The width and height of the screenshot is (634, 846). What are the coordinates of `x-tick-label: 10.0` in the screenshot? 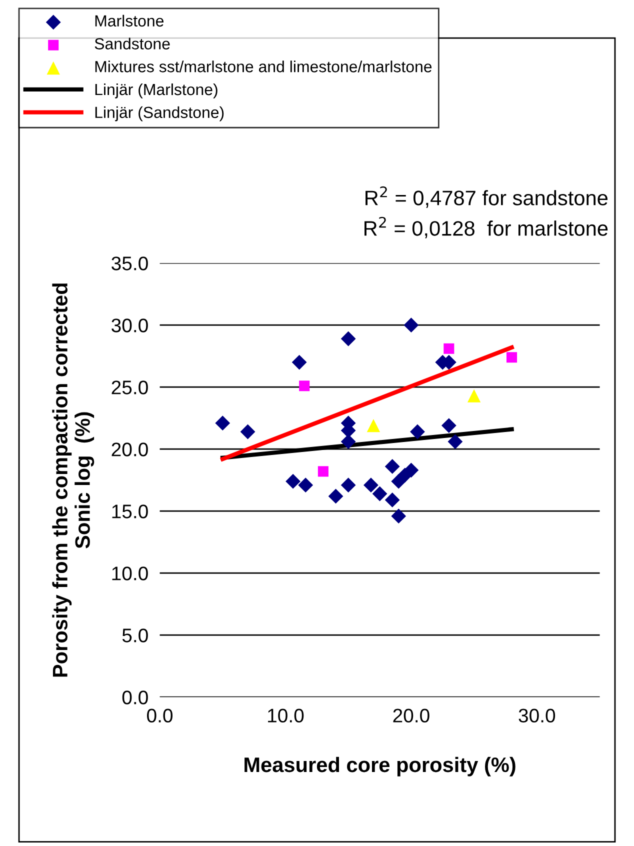 It's located at (286, 715).